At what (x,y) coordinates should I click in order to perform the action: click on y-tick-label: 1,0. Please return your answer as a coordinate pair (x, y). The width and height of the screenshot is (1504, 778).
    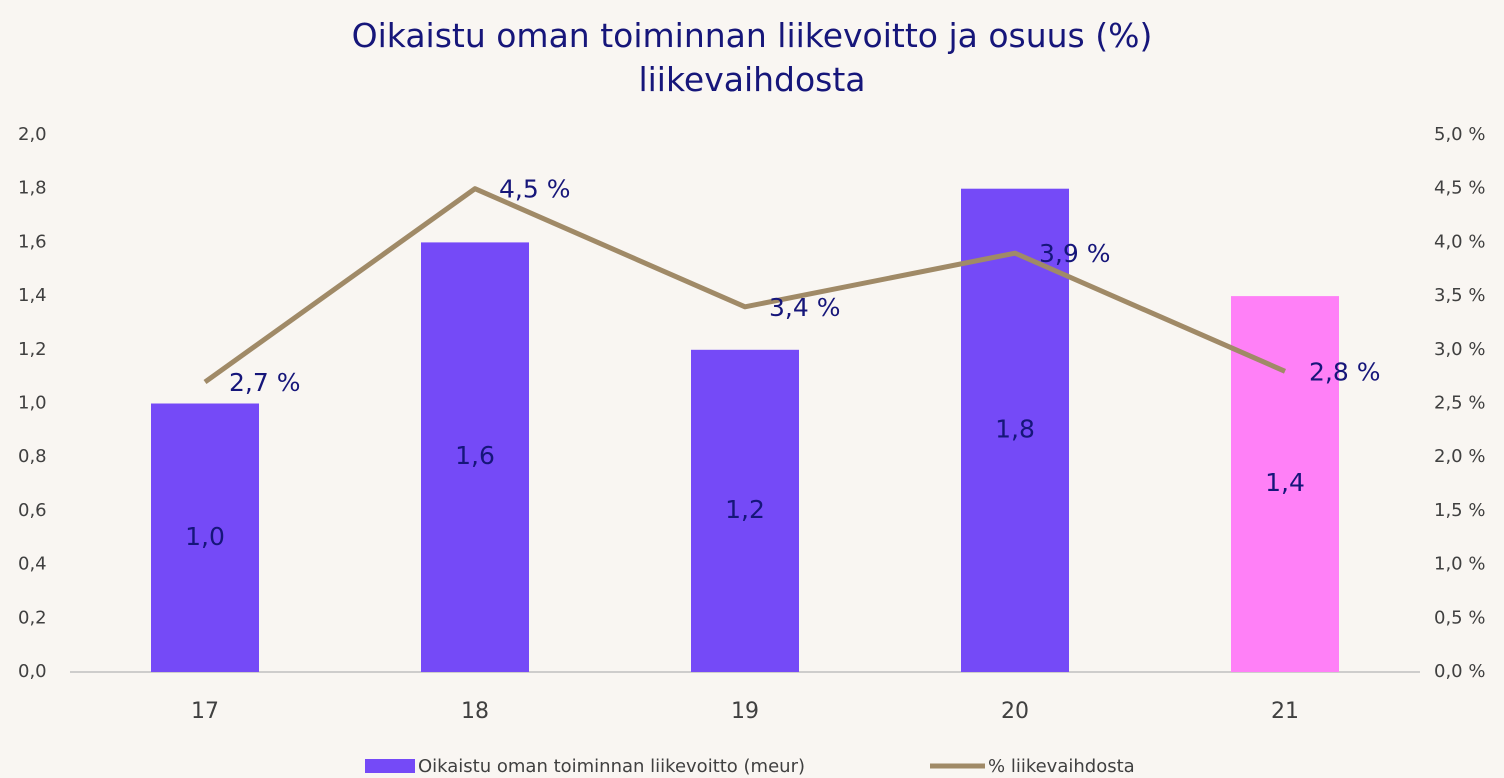
    Looking at the image, I should click on (32, 403).